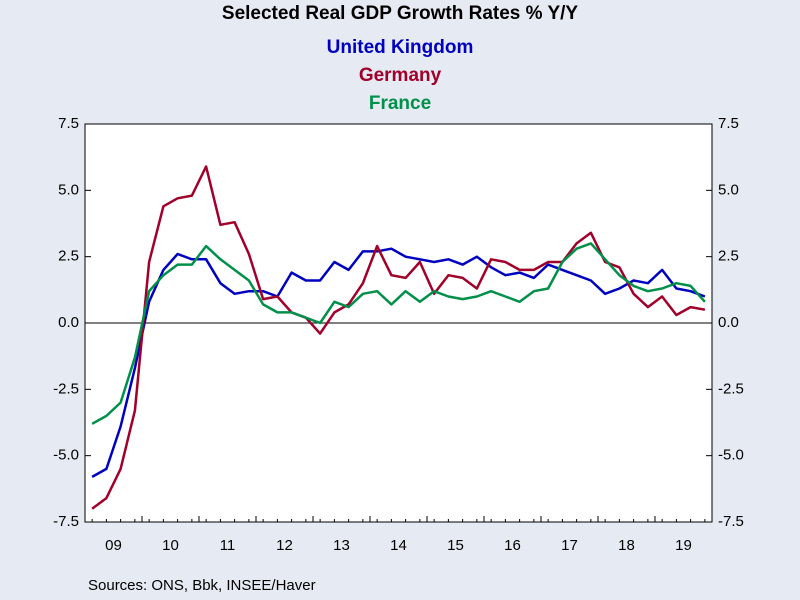  I want to click on legend-entry: United Kingdom, so click(400, 47).